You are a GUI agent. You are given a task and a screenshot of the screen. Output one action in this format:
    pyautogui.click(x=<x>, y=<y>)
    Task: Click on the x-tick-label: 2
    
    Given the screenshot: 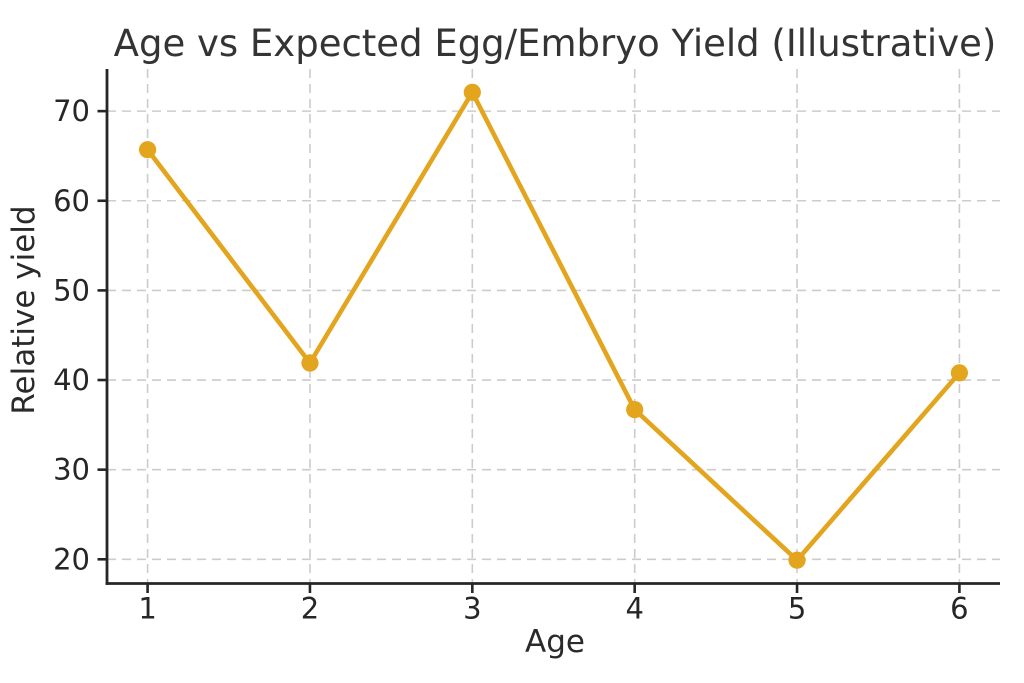 What is the action you would take?
    pyautogui.click(x=310, y=609)
    